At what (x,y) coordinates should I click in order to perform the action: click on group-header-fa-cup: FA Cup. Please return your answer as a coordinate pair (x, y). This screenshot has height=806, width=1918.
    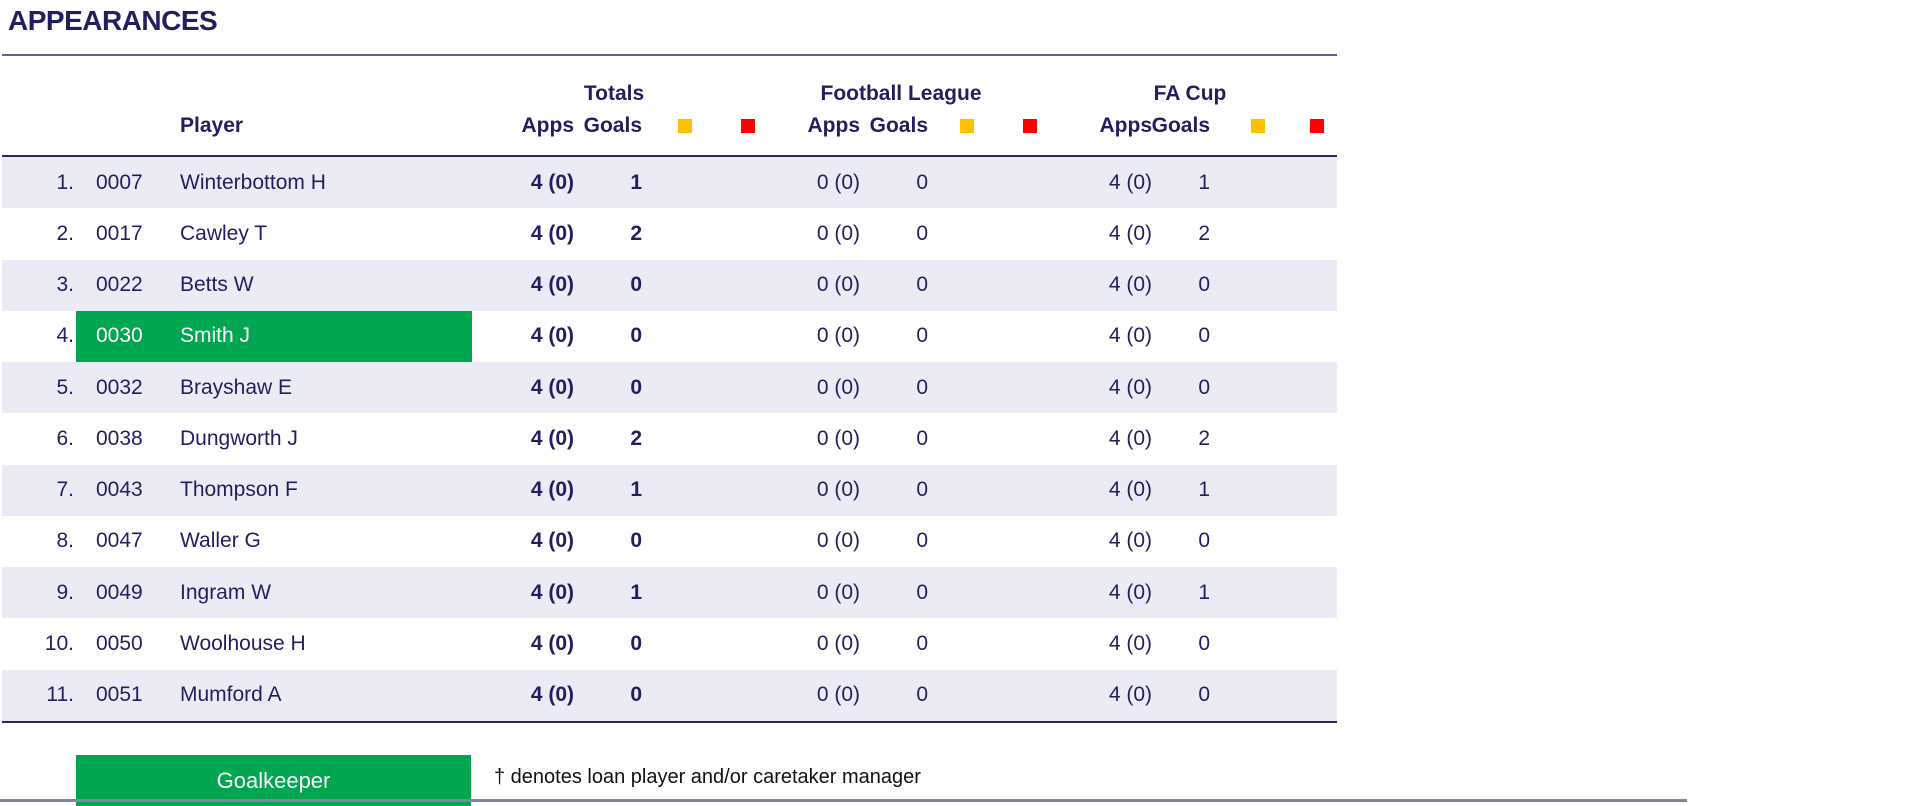
    Looking at the image, I should click on (1190, 93).